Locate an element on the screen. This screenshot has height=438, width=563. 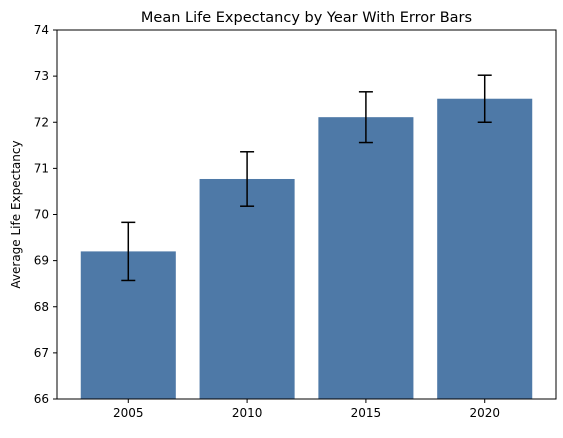
x-tick-label-2015: 2015 is located at coordinates (366, 413).